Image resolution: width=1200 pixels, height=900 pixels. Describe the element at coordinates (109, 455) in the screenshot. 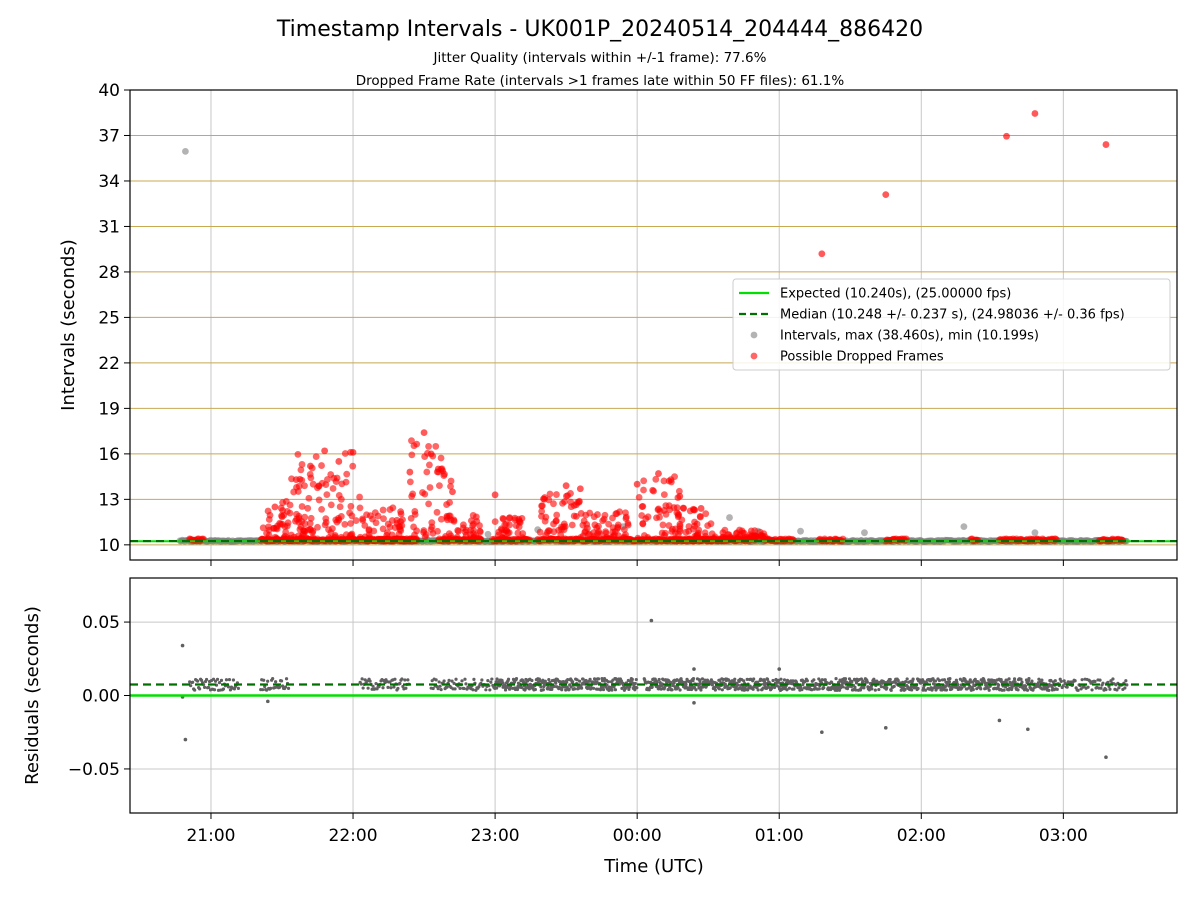

I see `intervals-y-tick-label: 16` at that location.